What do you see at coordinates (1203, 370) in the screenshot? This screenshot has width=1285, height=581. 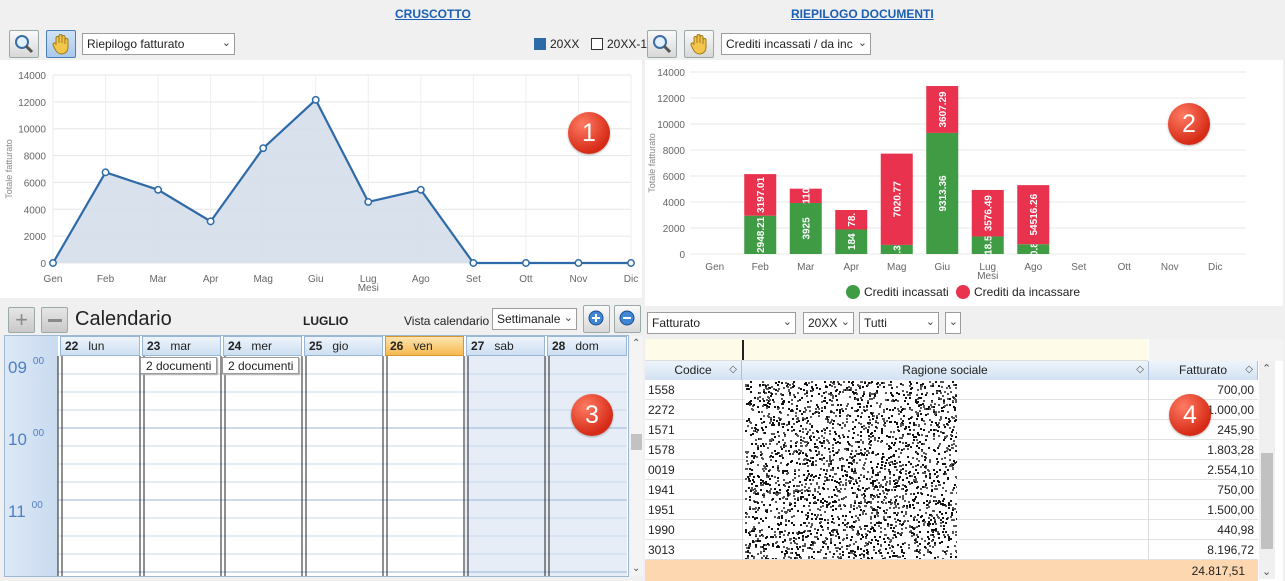 I see `col-header-revenue: Fatturato ◇` at bounding box center [1203, 370].